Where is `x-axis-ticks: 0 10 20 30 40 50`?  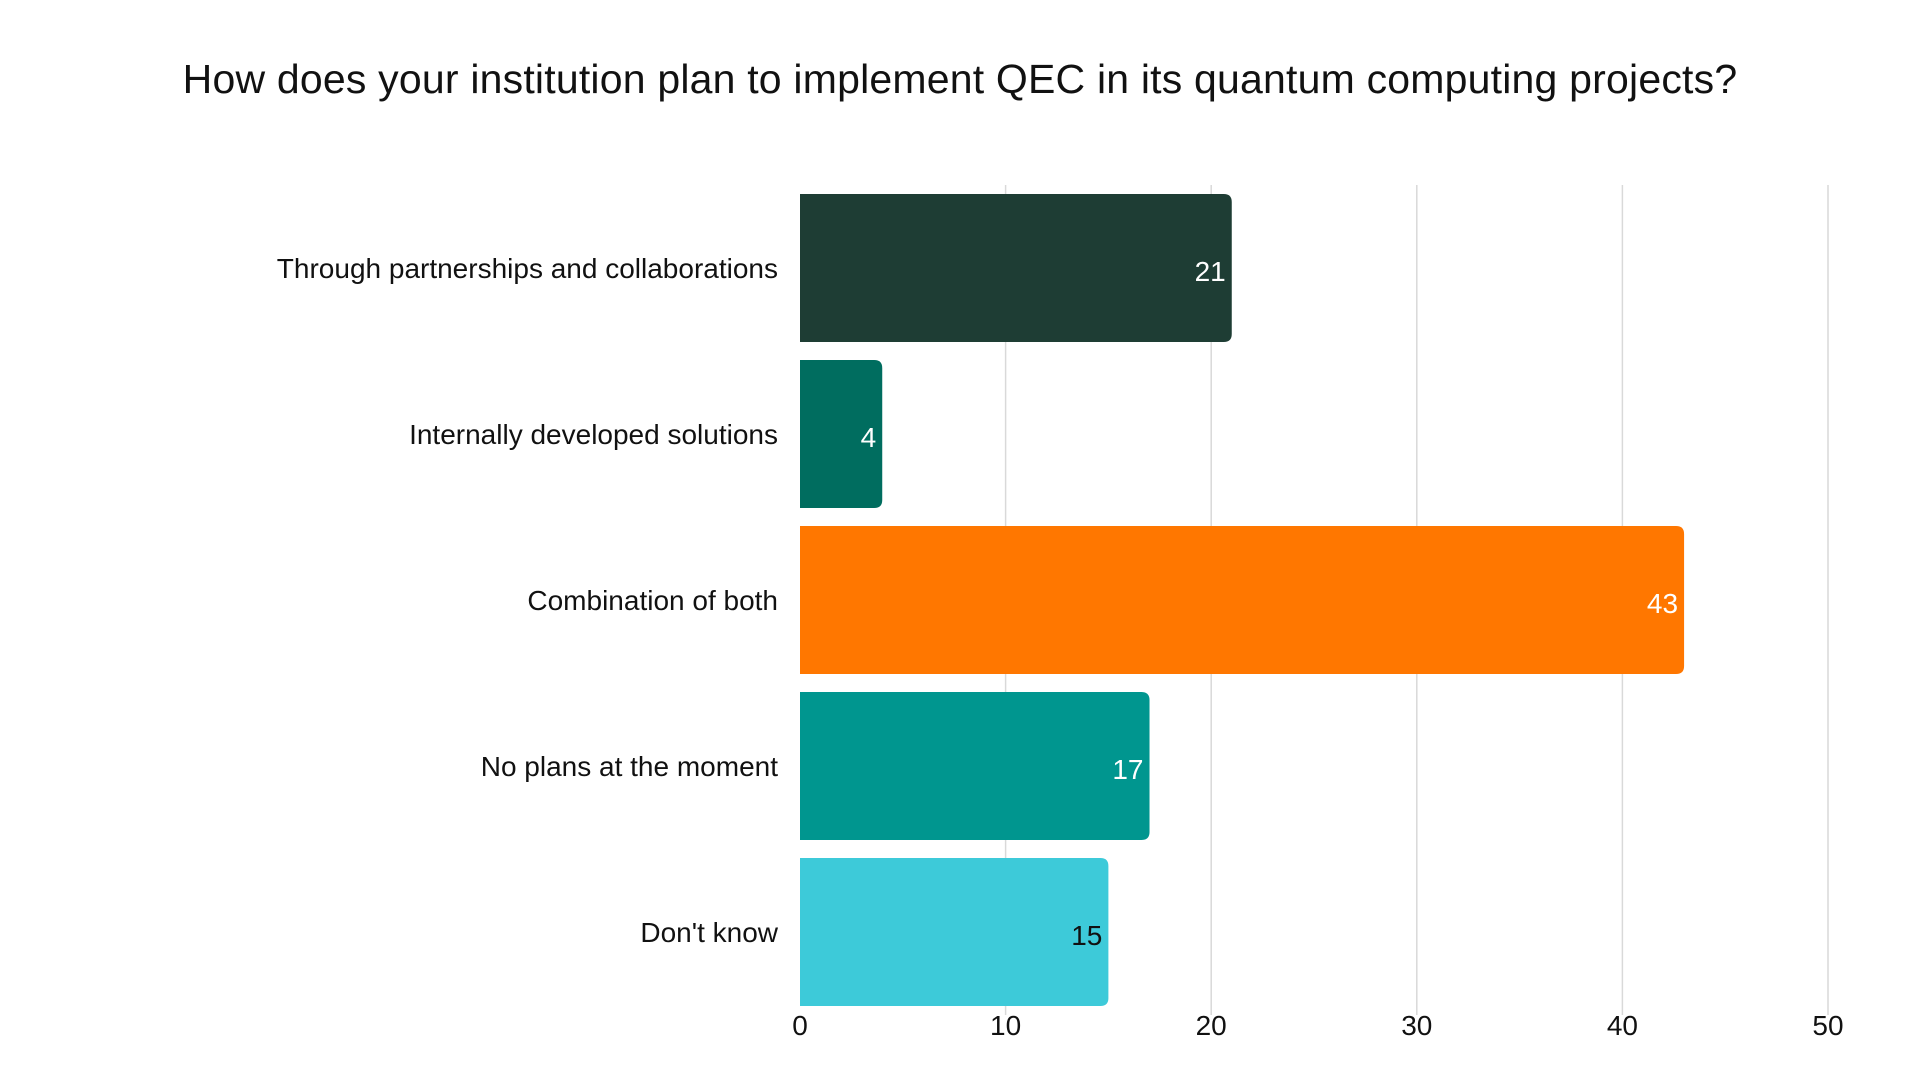
x-axis-ticks: 0 10 20 30 40 50 is located at coordinates (1317, 1025).